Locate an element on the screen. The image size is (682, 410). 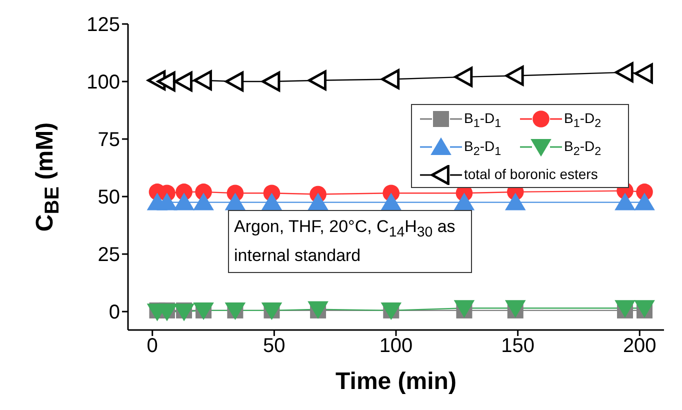
y-tick-label: 75 is located at coordinates (109, 140).